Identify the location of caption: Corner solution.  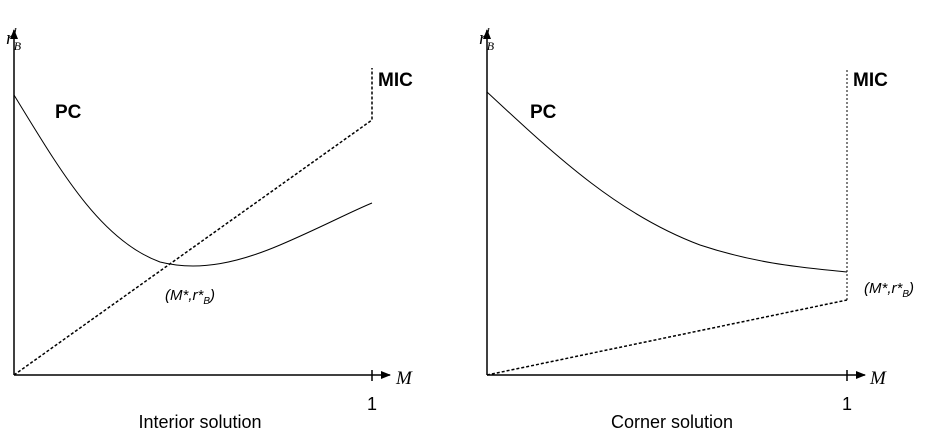
(672, 422).